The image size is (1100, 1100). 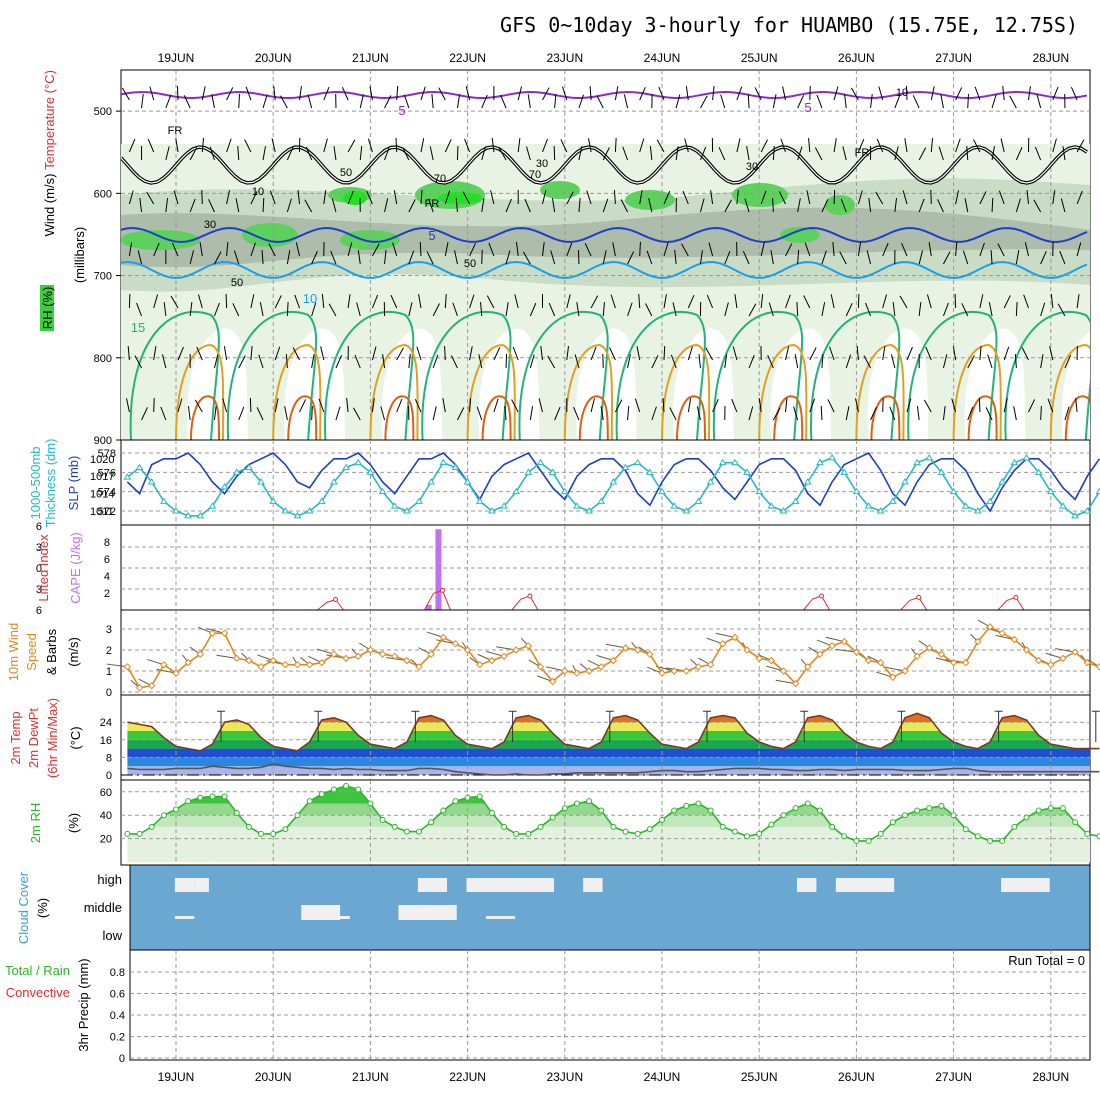 What do you see at coordinates (107, 512) in the screenshot?
I see `thickness-tick-572: 572` at bounding box center [107, 512].